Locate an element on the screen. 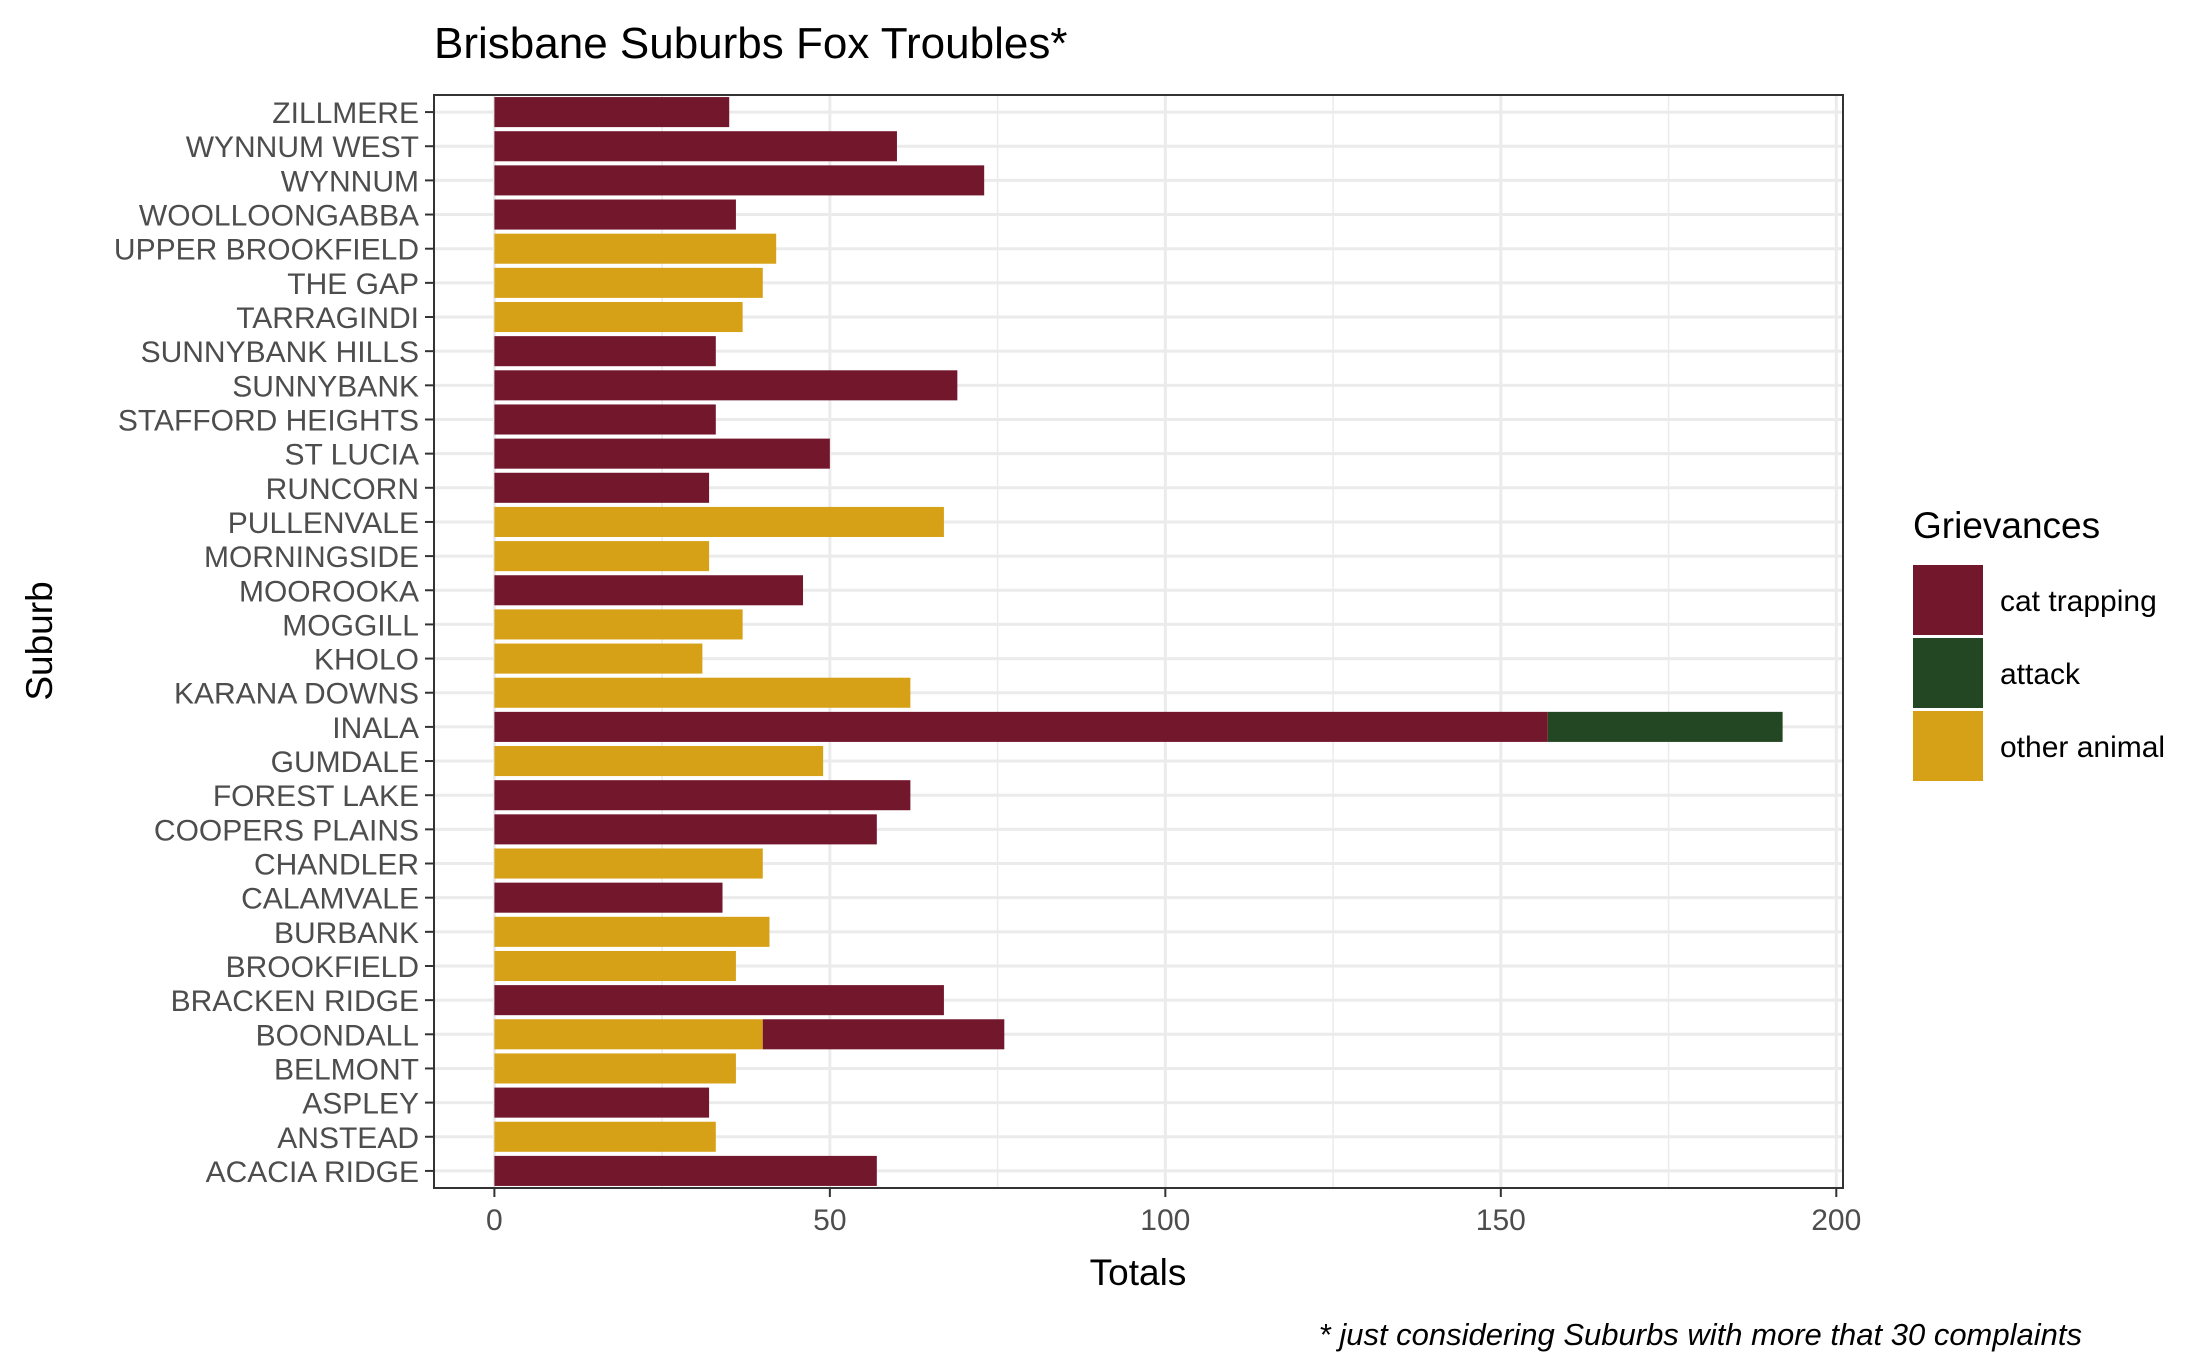 Image resolution: width=2200 pixels, height=1357 pixels. x-tick-label: 50 is located at coordinates (829, 1220).